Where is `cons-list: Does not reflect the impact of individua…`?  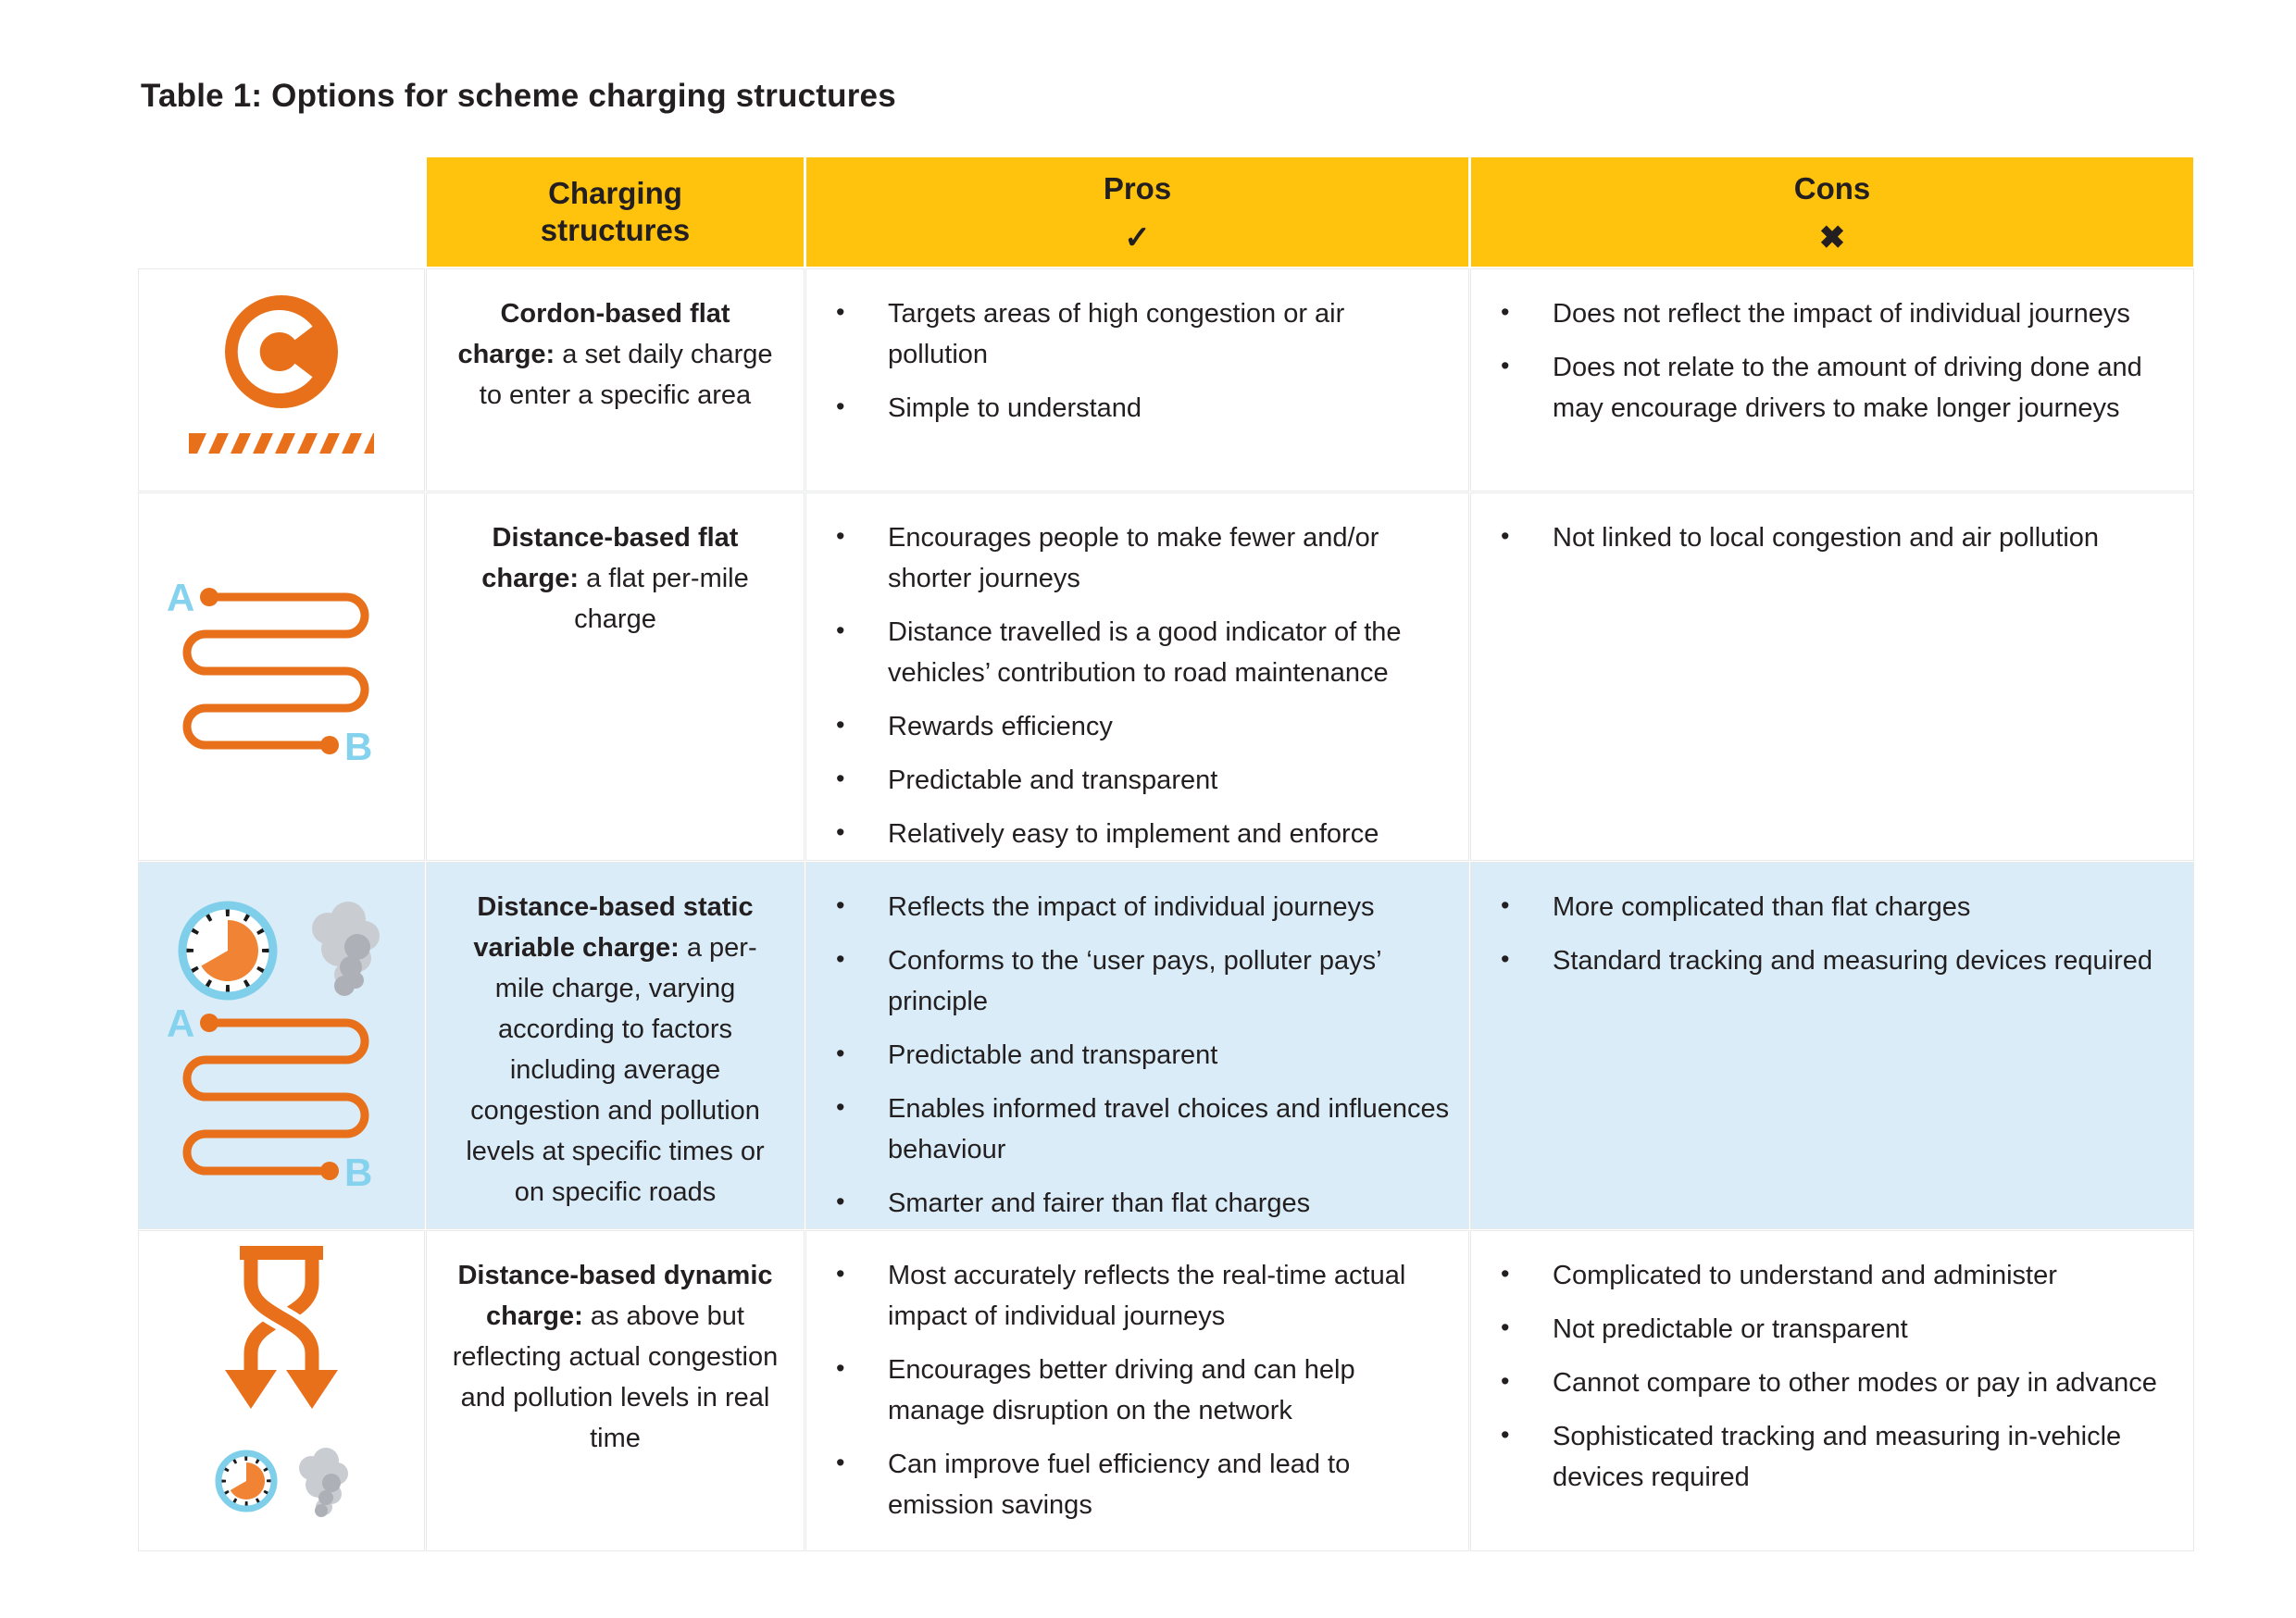
cons-list: Does not reflect the impact of individua… is located at coordinates (1824, 360).